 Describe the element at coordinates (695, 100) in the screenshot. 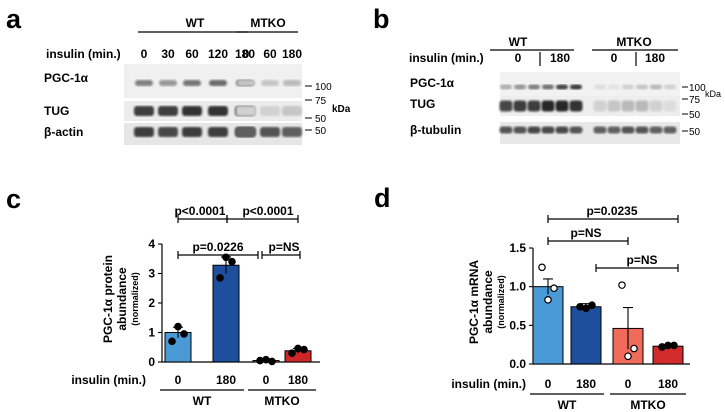

I see `panel-b-marker-75: 75` at that location.